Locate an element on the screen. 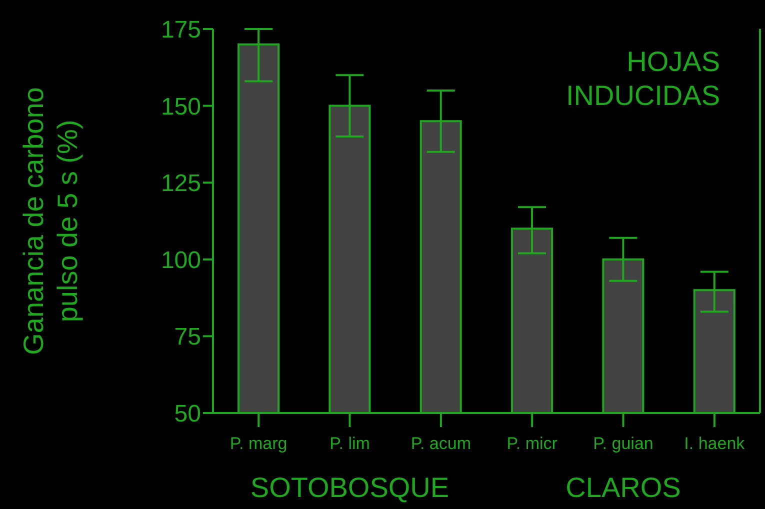 Image resolution: width=765 pixels, height=509 pixels. x-tick-label: P. guian is located at coordinates (623, 443).